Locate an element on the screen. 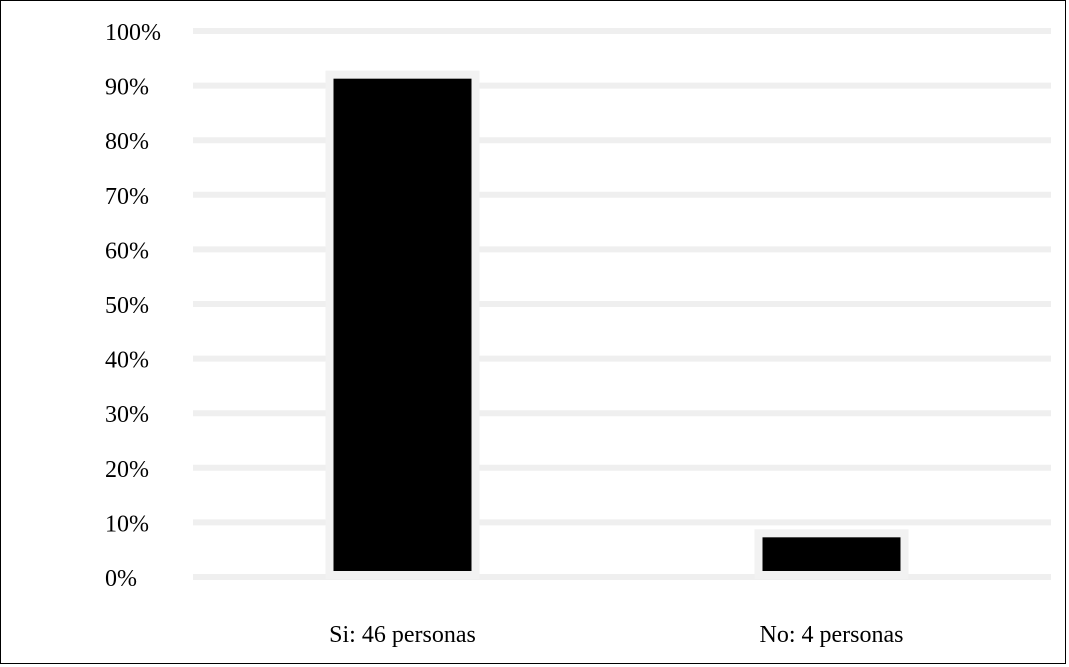 This screenshot has height=667, width=1069. y-tick-label: 80% is located at coordinates (127, 142).